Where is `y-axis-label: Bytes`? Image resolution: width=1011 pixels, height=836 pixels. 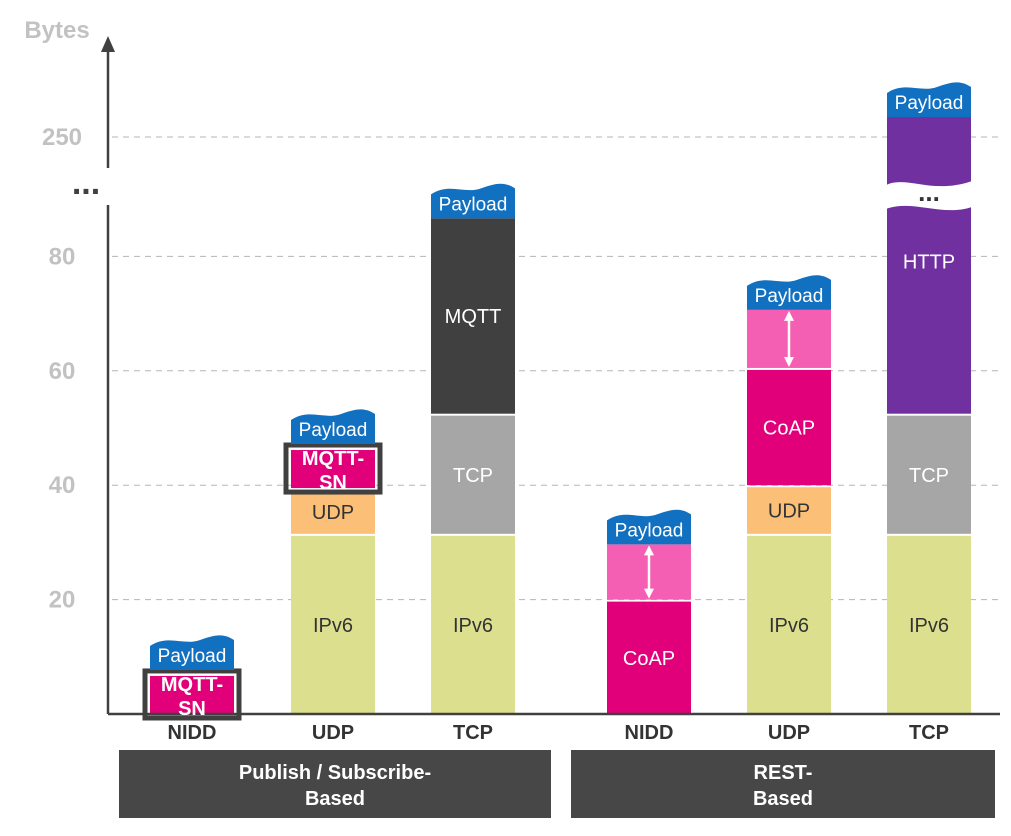
y-axis-label: Bytes is located at coordinates (56, 30).